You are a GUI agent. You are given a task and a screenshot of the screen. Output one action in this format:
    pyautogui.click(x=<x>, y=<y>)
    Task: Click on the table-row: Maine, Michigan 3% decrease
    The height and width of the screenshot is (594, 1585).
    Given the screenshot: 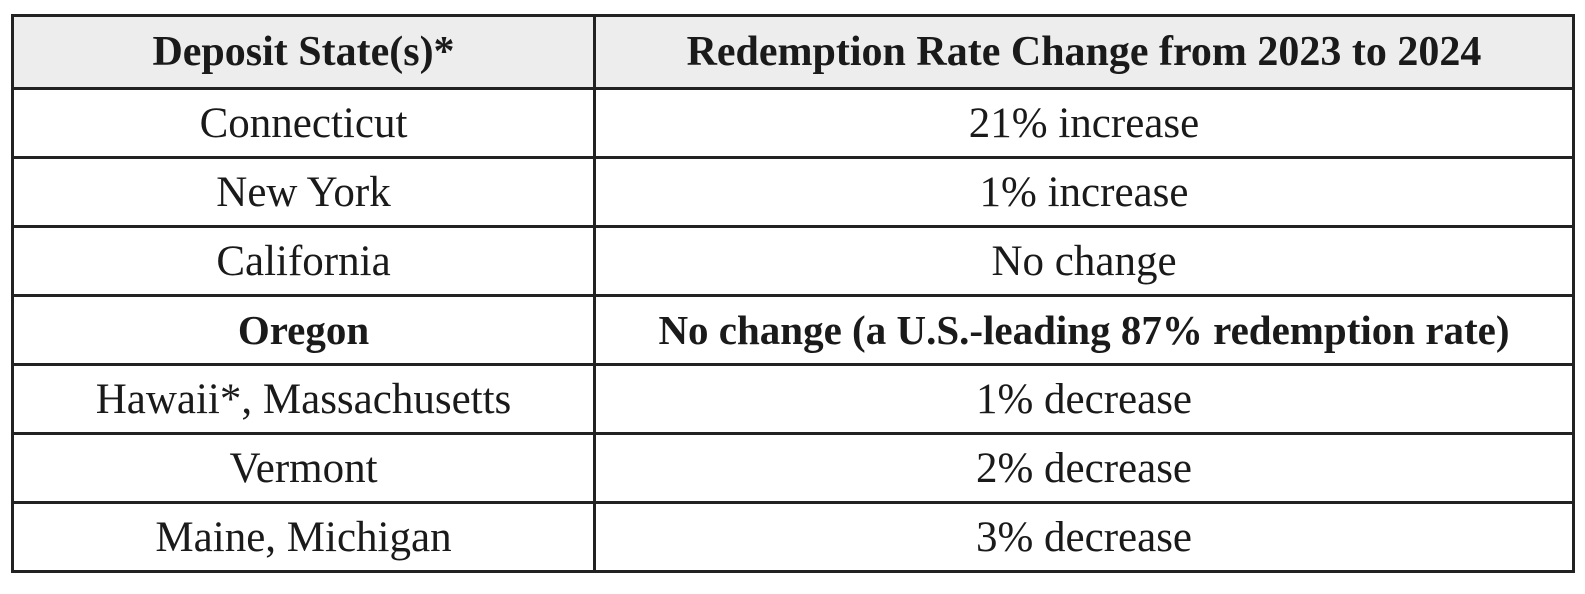 What is the action you would take?
    pyautogui.click(x=793, y=537)
    